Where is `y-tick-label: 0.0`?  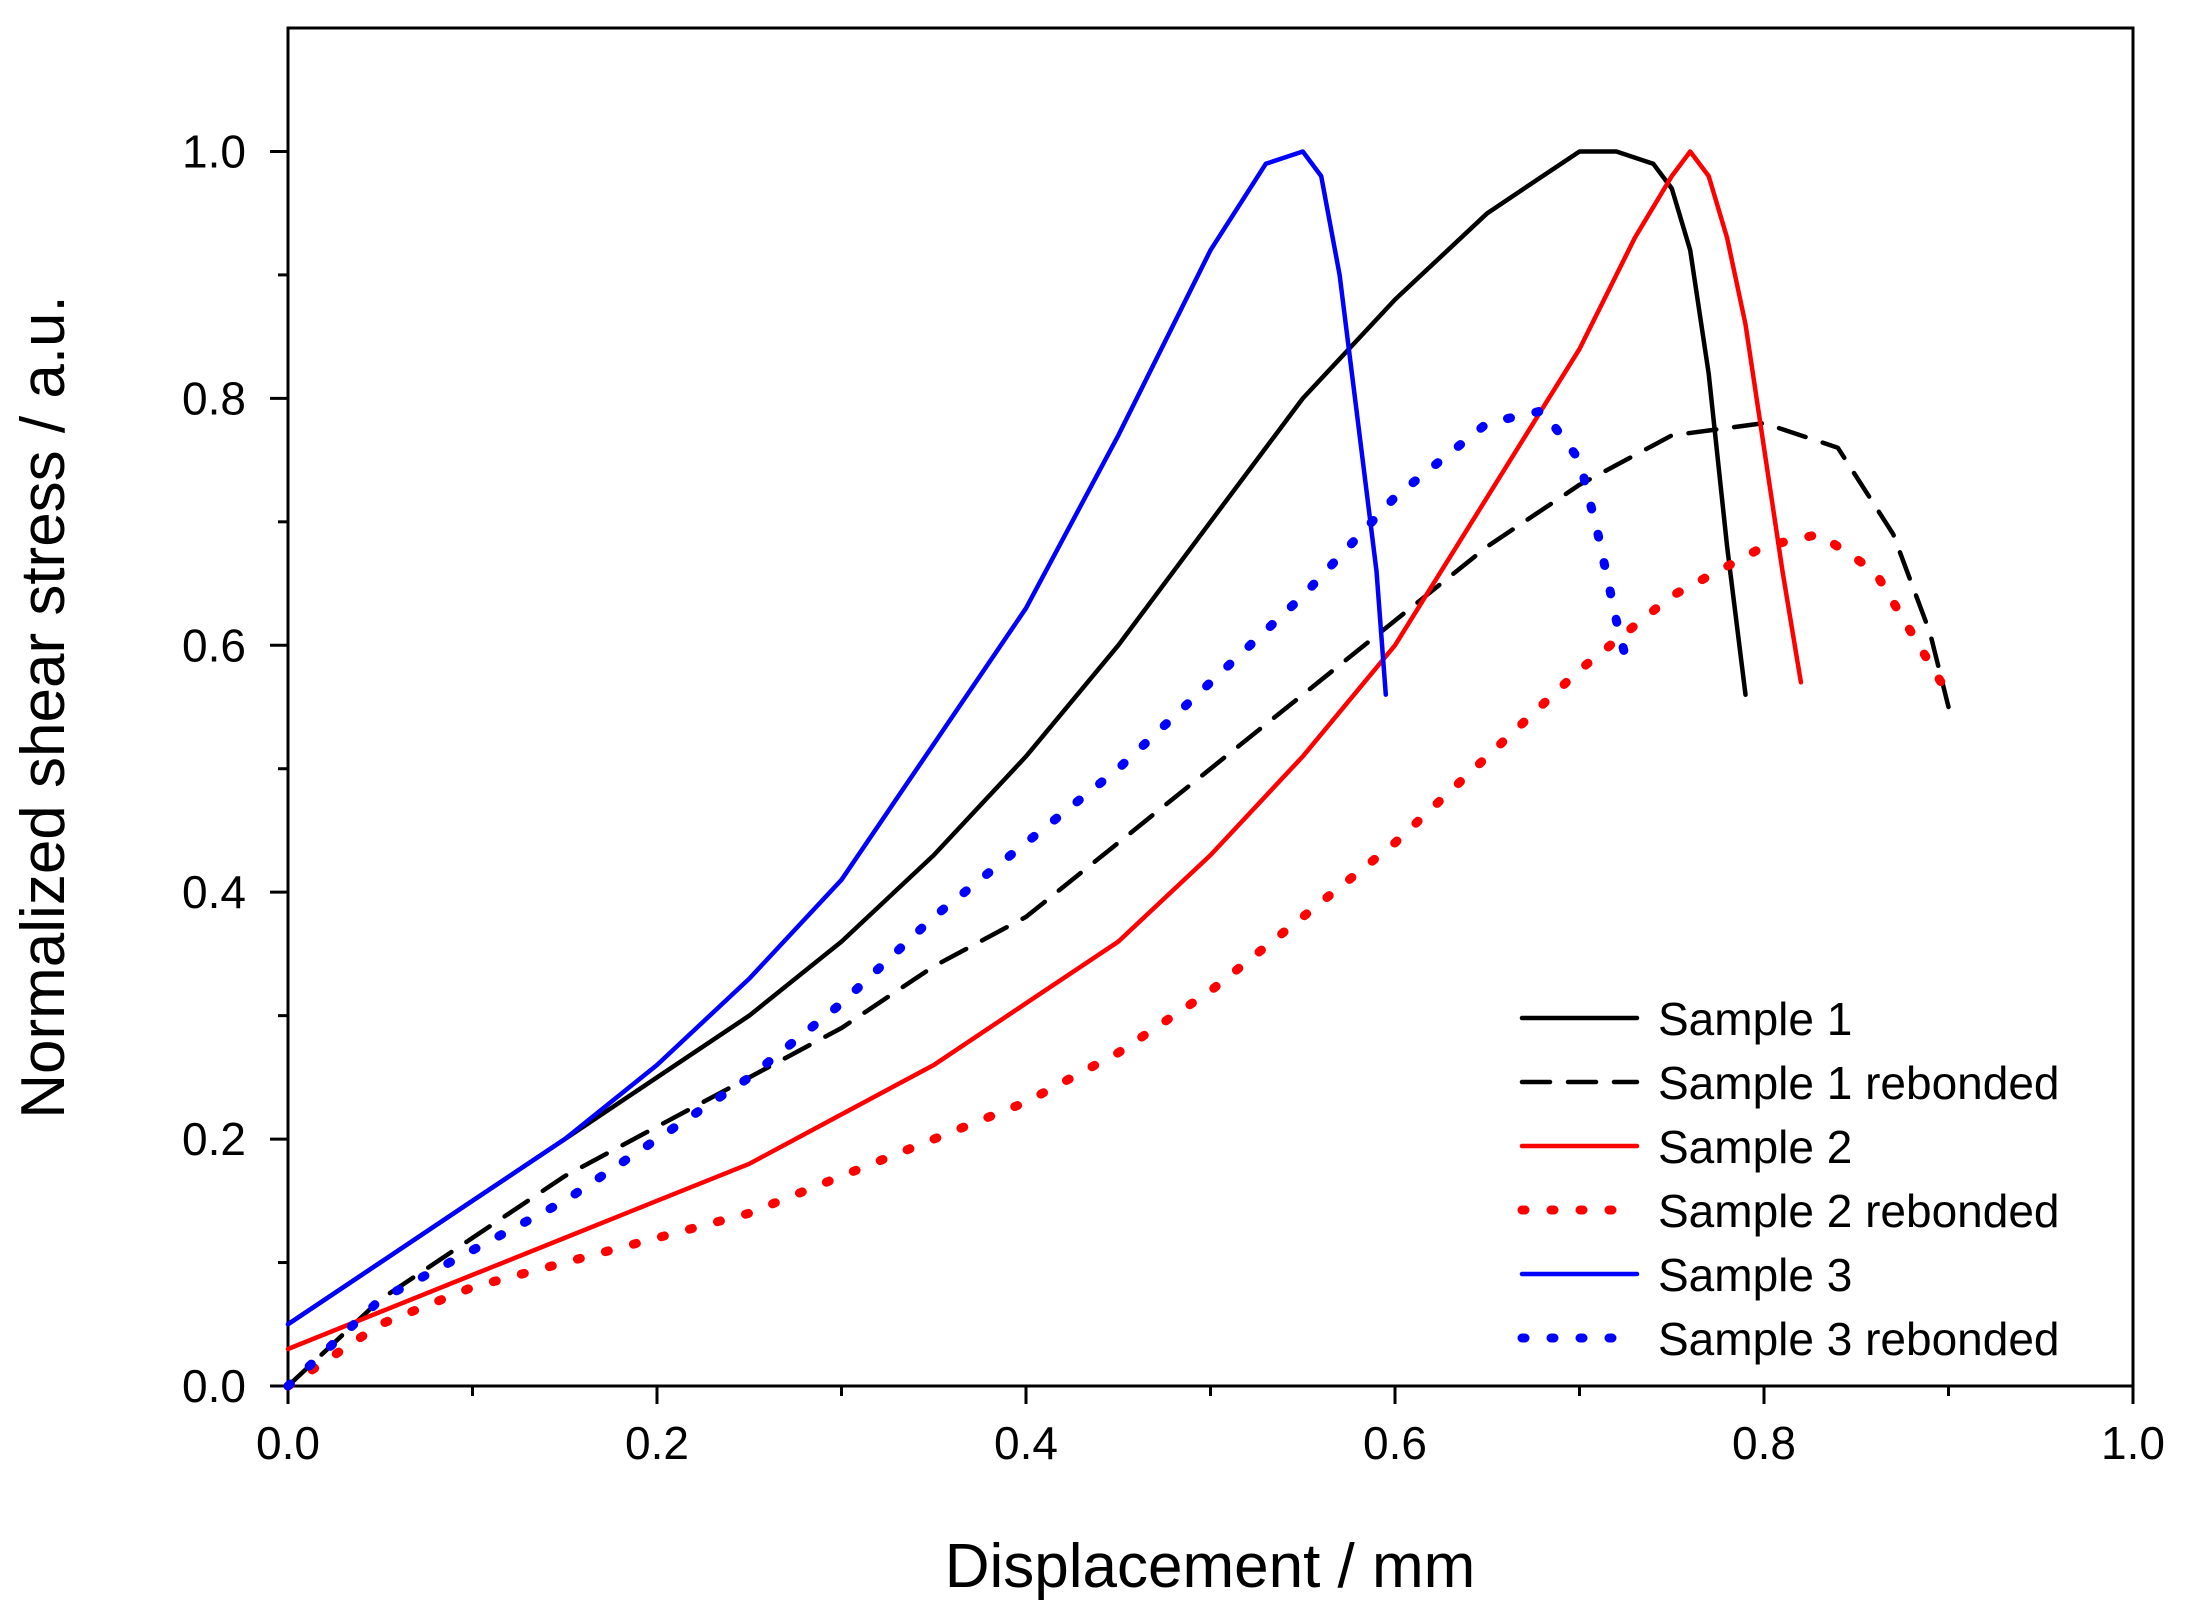
y-tick-label: 0.0 is located at coordinates (214, 1386).